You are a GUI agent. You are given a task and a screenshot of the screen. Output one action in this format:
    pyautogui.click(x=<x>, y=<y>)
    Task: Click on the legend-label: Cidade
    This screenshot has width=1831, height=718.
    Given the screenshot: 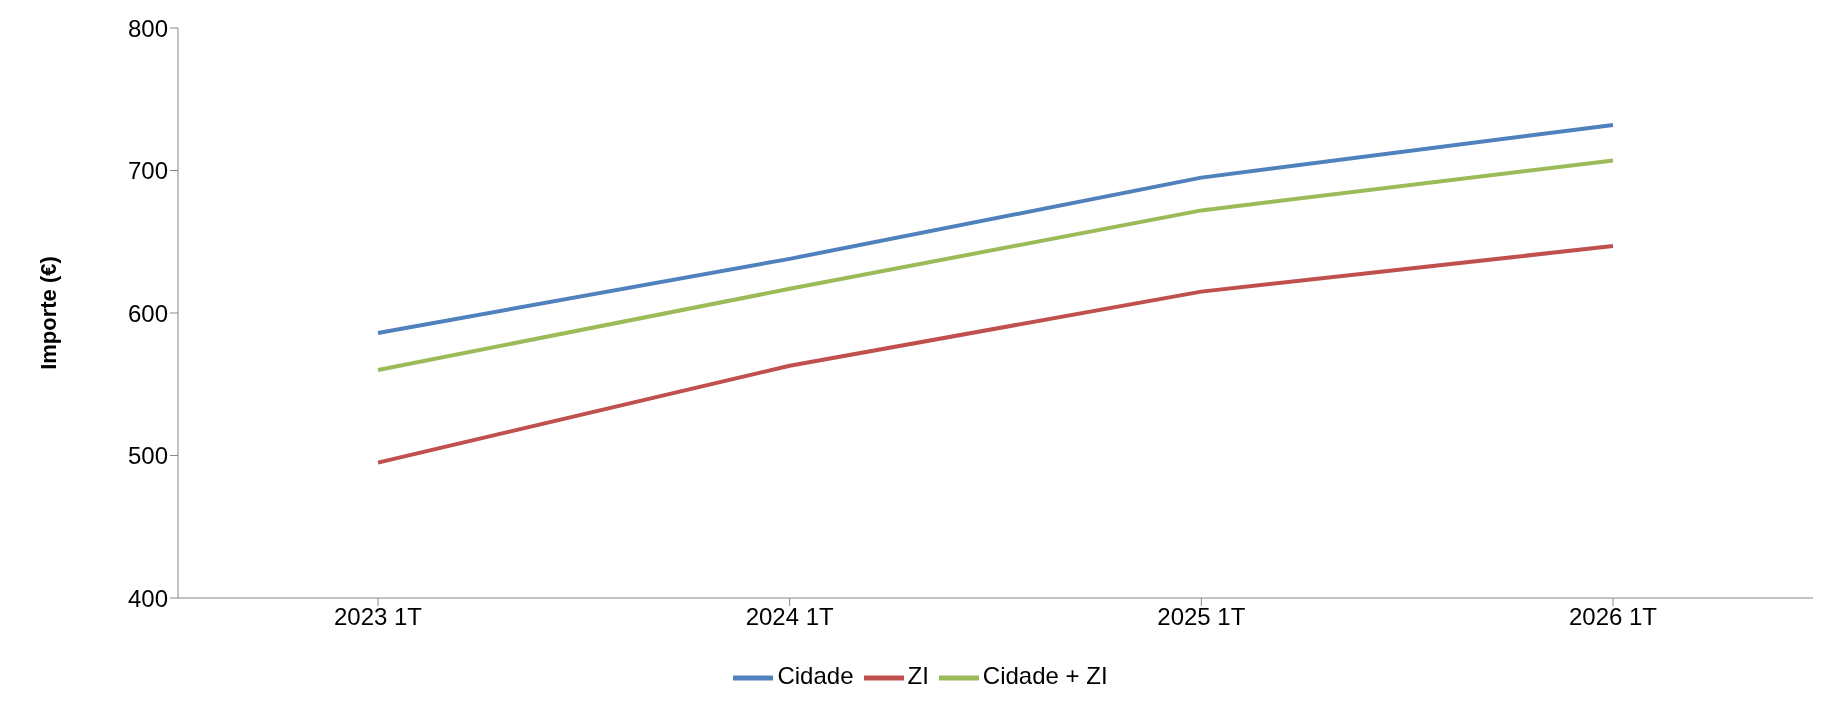 What is the action you would take?
    pyautogui.click(x=815, y=676)
    